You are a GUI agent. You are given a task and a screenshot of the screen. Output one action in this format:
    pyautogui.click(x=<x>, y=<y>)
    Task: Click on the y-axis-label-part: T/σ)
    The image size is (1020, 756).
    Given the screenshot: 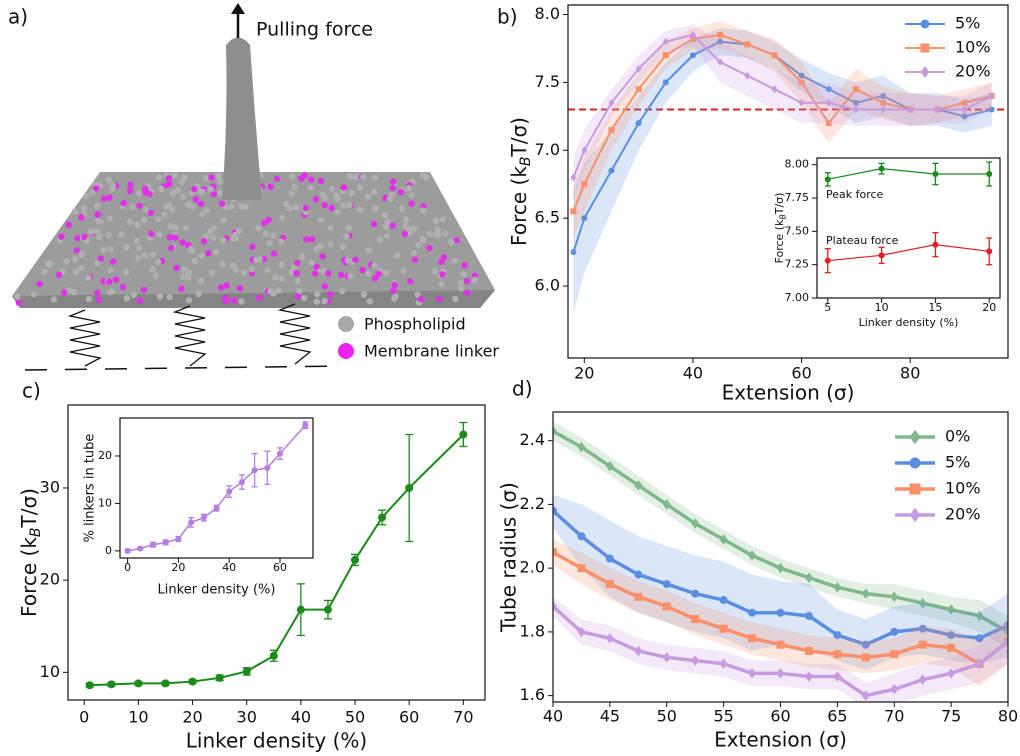 What is the action you would take?
    pyautogui.click(x=519, y=137)
    